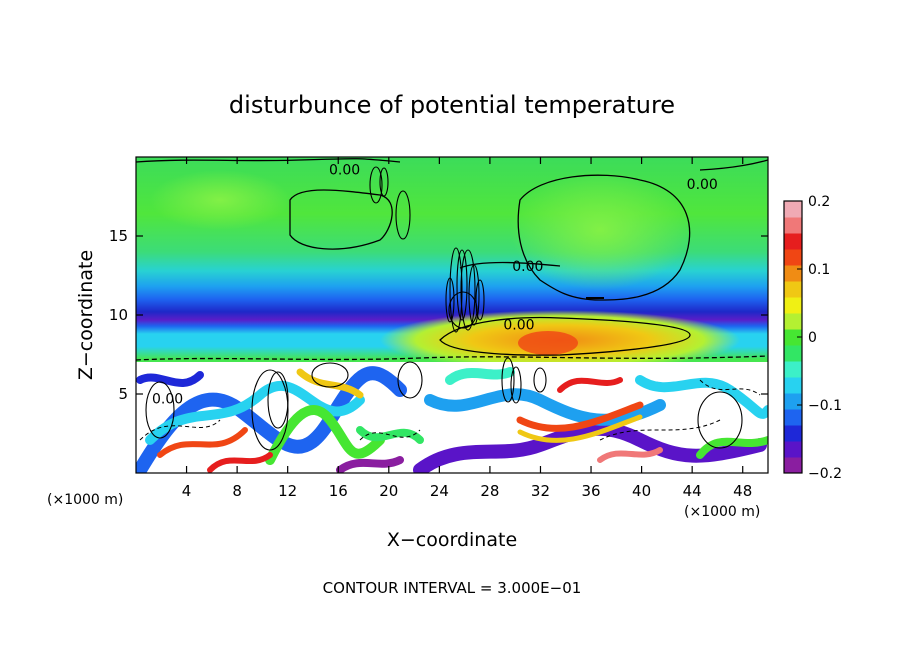 Image resolution: width=904 pixels, height=654 pixels. What do you see at coordinates (702, 185) in the screenshot?
I see `contour-label-1: 0.00` at bounding box center [702, 185].